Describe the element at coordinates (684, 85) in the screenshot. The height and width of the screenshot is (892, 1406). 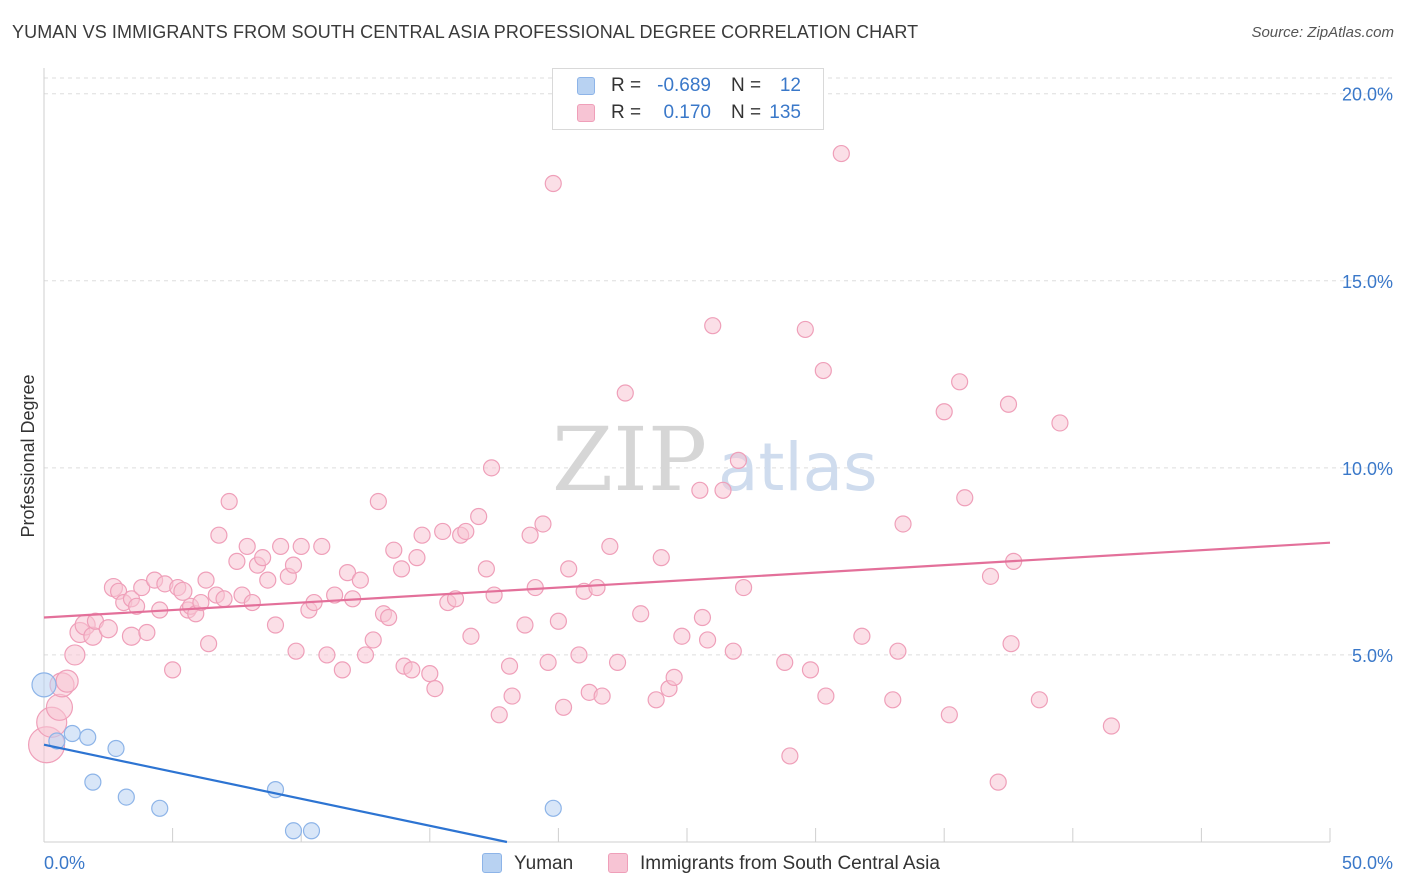
I see `r-value: -0.689` at that location.